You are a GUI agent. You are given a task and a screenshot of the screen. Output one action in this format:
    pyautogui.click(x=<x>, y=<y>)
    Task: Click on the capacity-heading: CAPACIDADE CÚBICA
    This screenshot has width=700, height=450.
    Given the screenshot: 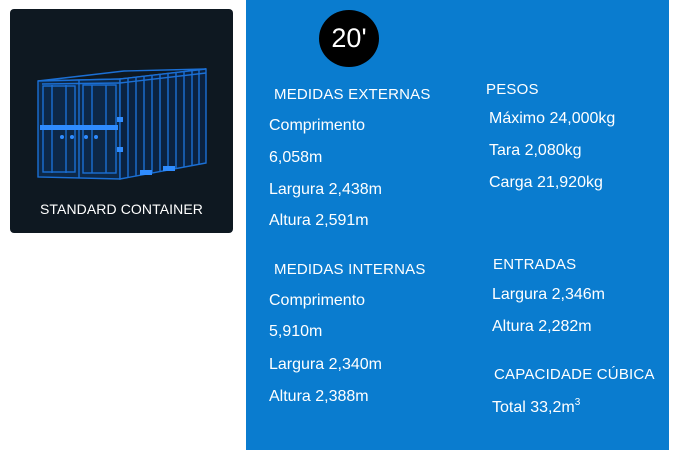 What is the action you would take?
    pyautogui.click(x=574, y=374)
    